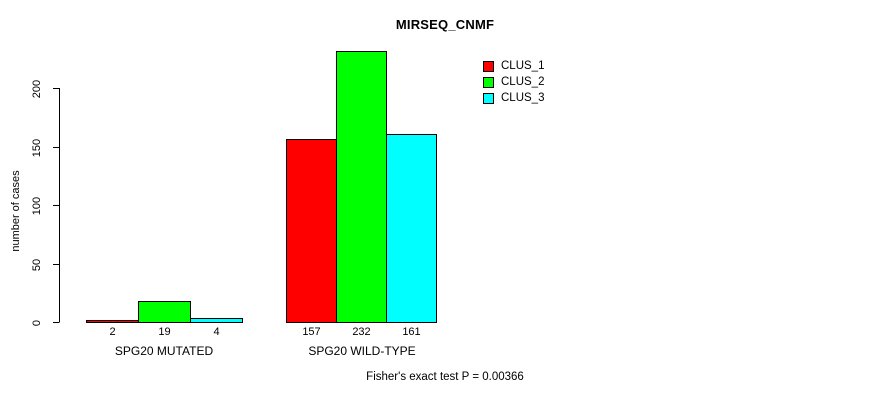  I want to click on chart-title: MIRSEQ_CNMF, so click(445, 24).